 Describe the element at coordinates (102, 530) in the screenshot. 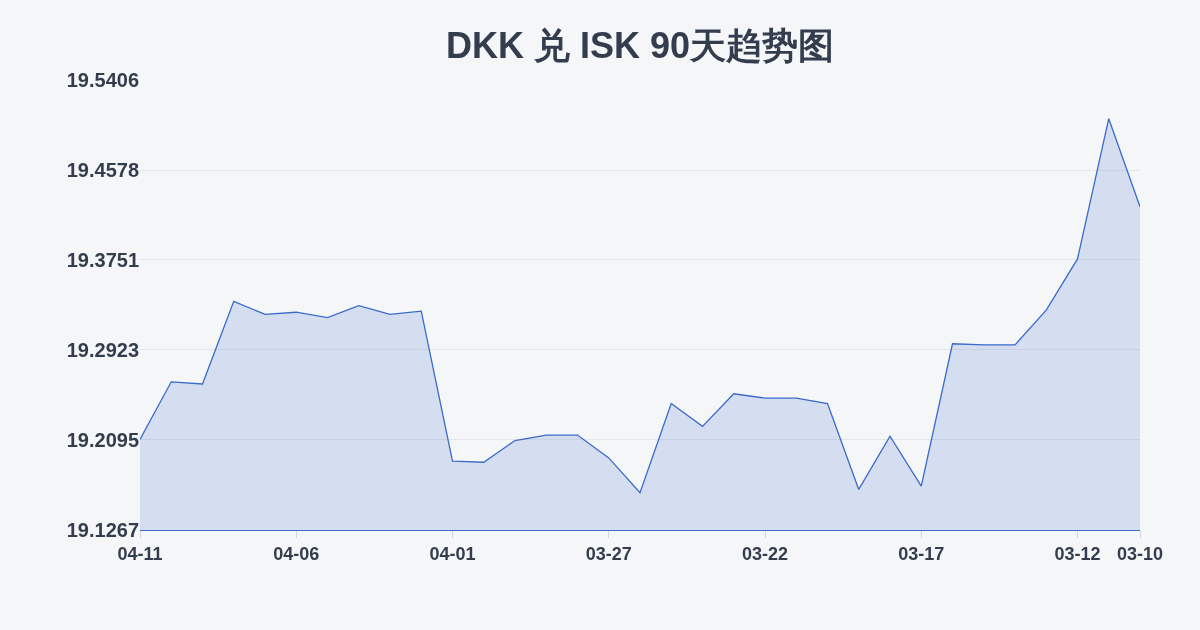

I see `y-tick-label: 19.1267` at that location.